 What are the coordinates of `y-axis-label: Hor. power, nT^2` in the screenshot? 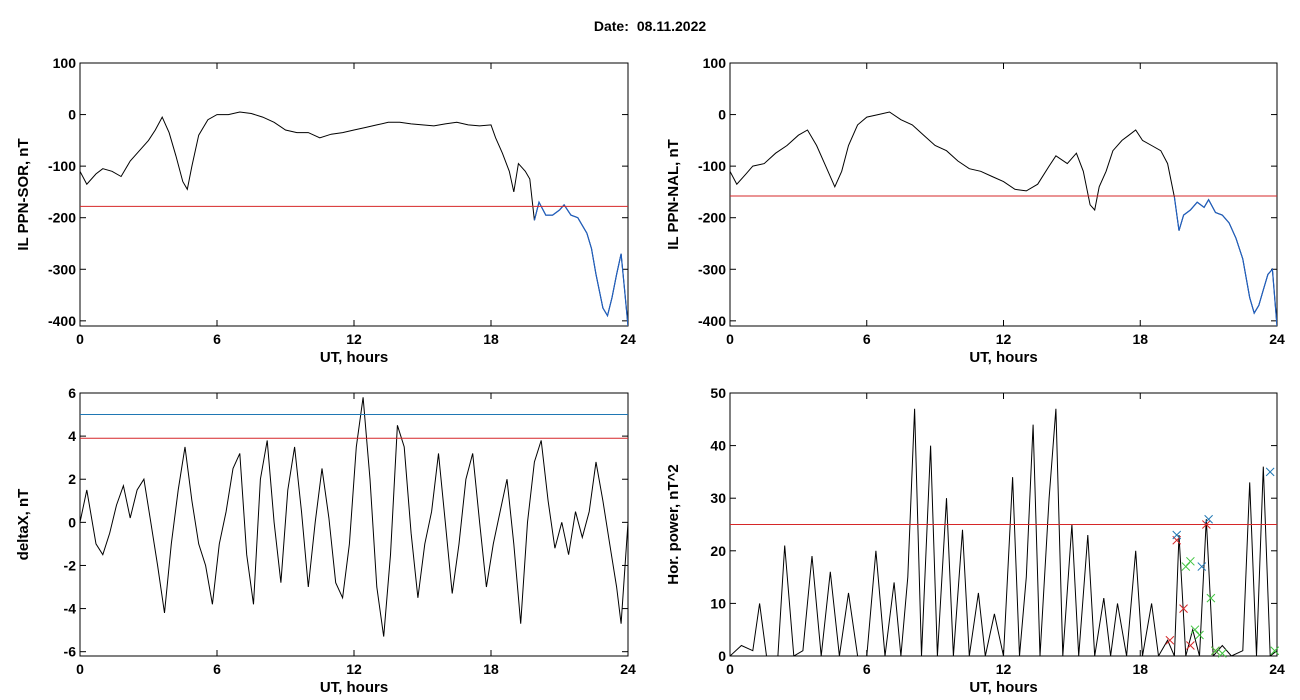 It's located at (673, 524).